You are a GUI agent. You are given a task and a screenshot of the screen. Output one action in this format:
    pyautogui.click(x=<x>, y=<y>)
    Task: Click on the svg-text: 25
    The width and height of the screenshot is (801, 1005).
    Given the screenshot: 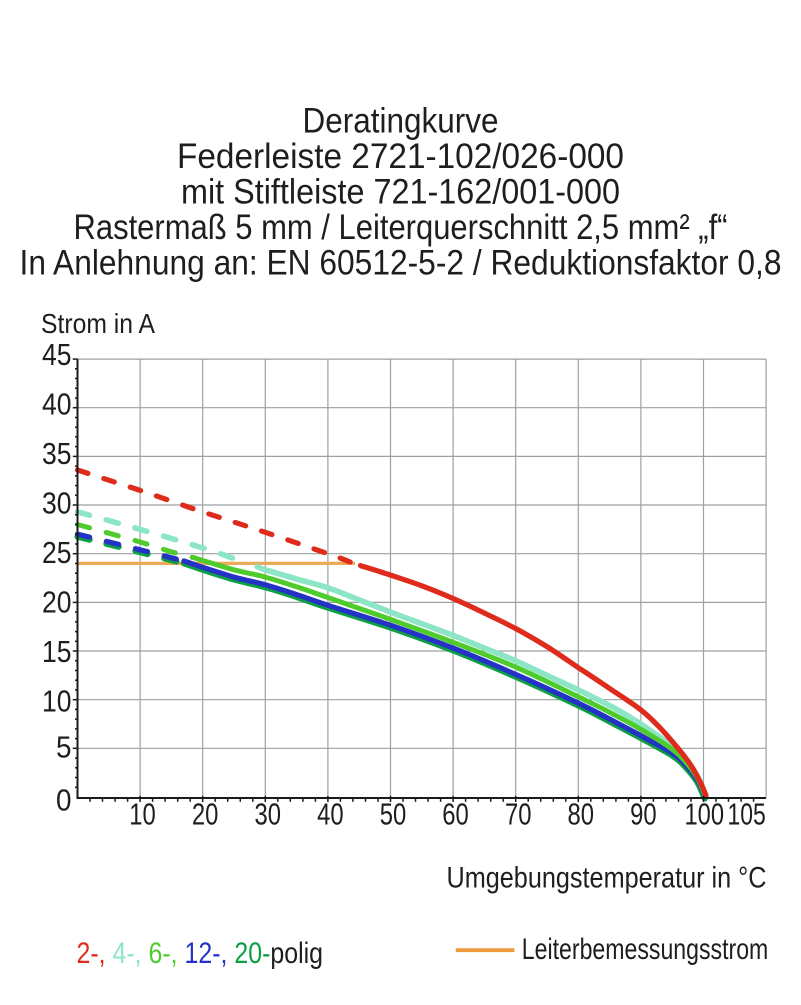 What is the action you would take?
    pyautogui.click(x=57, y=552)
    